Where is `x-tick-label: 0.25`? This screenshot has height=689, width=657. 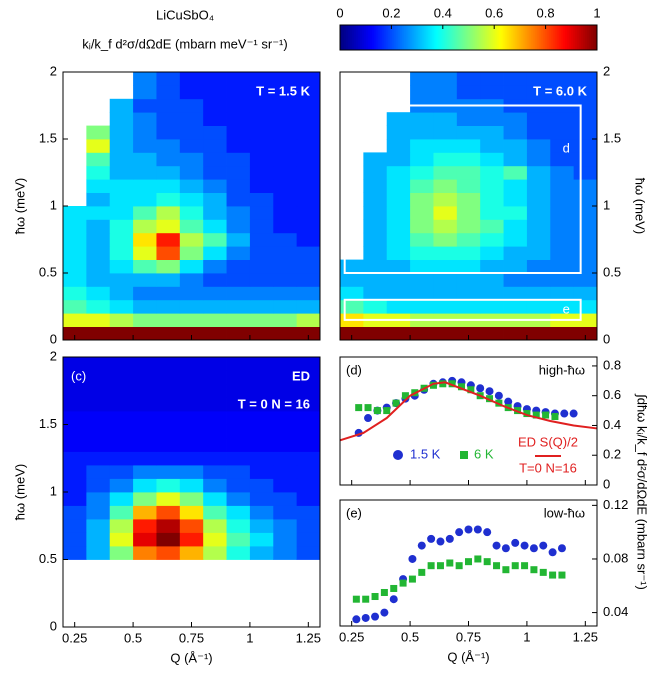 x-tick-label: 0.25 is located at coordinates (74, 637).